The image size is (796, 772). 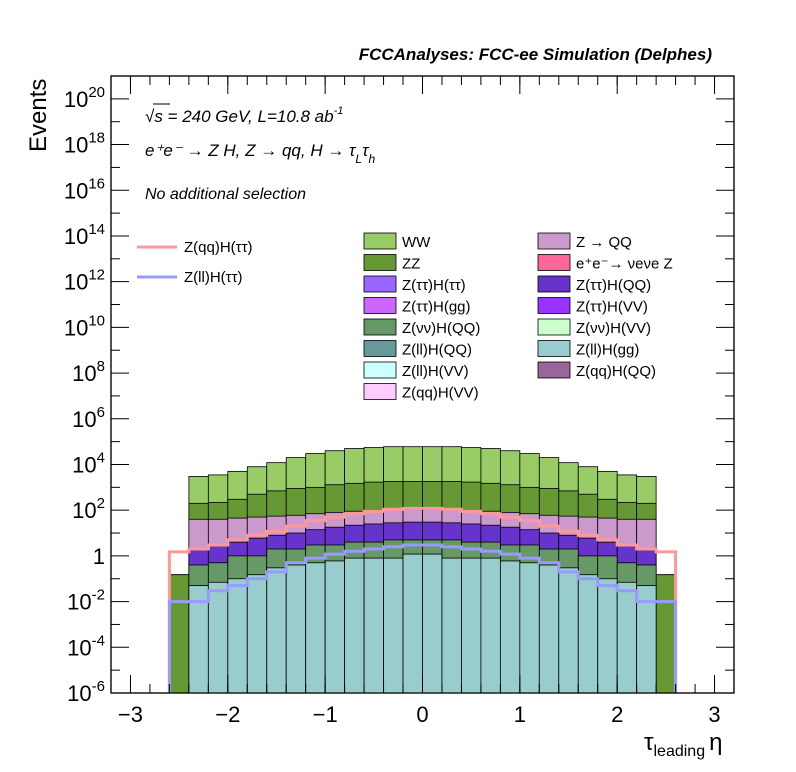 What do you see at coordinates (529, 628) in the screenshot?
I see `bar-z-ll-h-gg--18` at bounding box center [529, 628].